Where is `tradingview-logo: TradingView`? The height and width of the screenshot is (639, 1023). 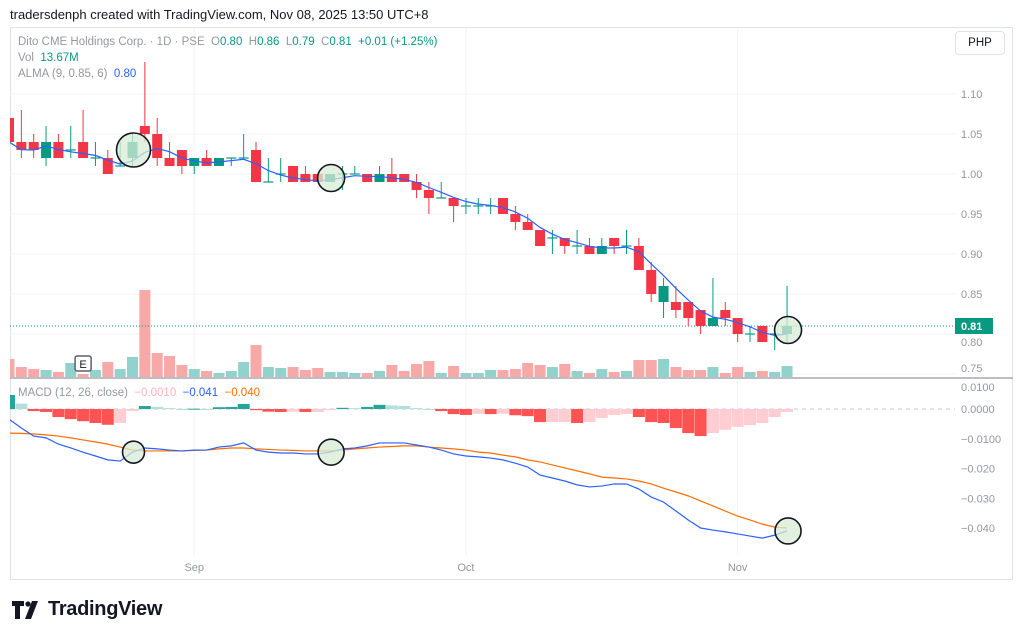
tradingview-logo: TradingView is located at coordinates (87, 609).